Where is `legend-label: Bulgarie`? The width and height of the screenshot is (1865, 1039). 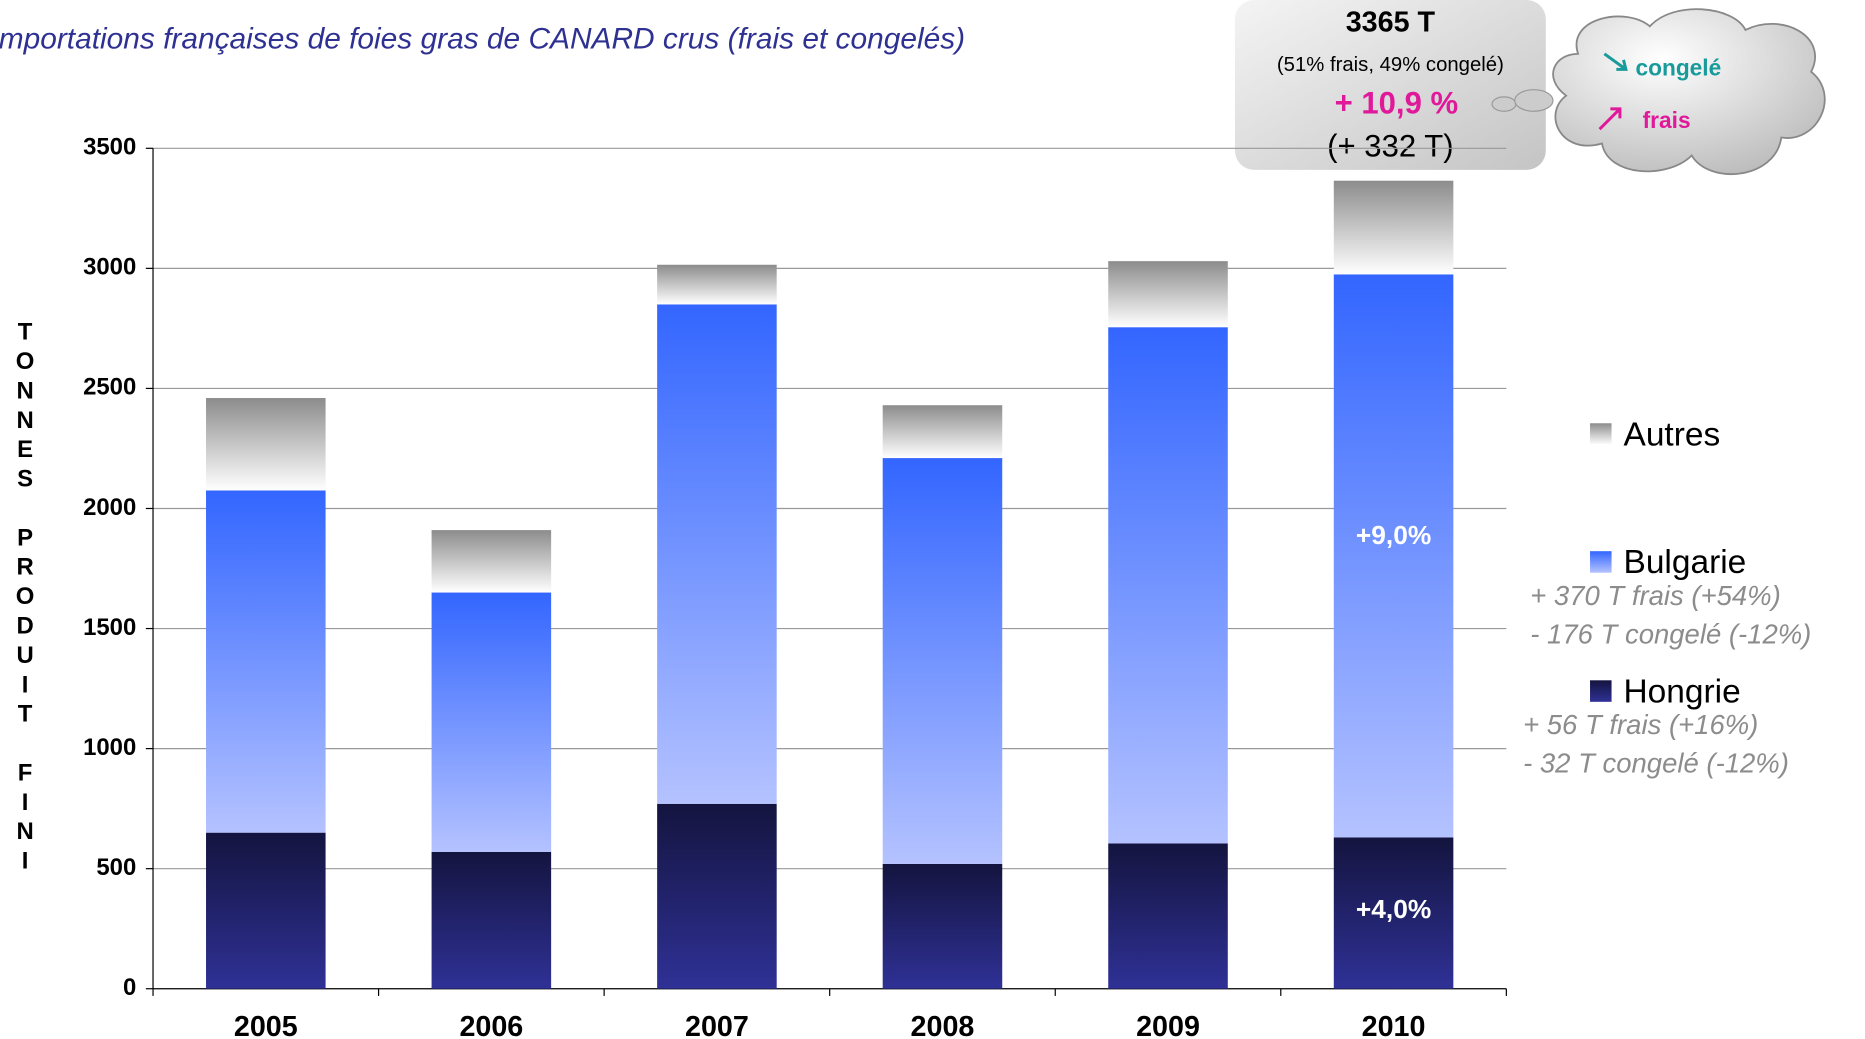 legend-label: Bulgarie is located at coordinates (1685, 562).